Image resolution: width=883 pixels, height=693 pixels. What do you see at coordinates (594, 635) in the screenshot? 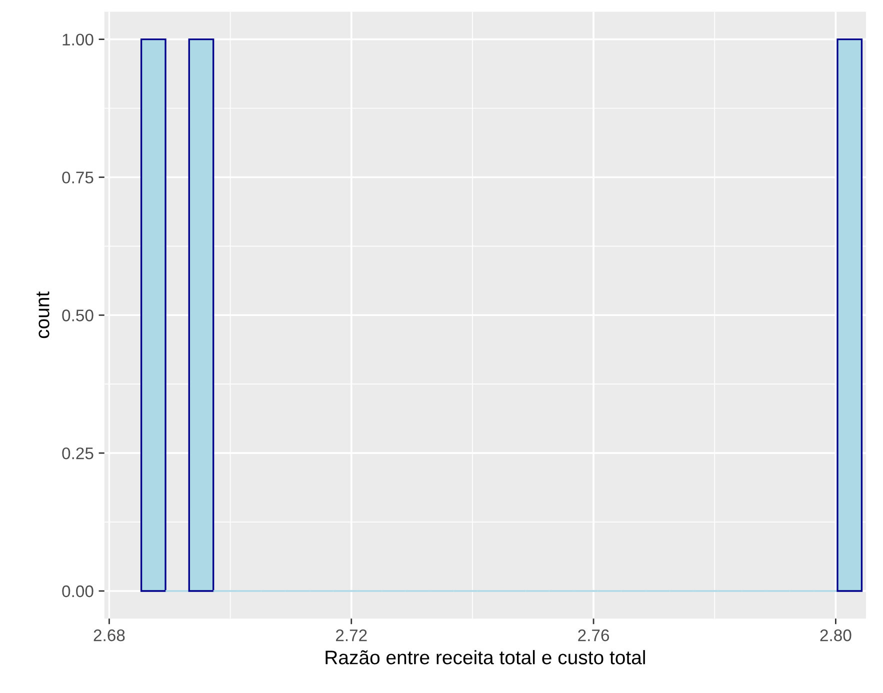
I see `x-tick-label: 2.76` at bounding box center [594, 635].